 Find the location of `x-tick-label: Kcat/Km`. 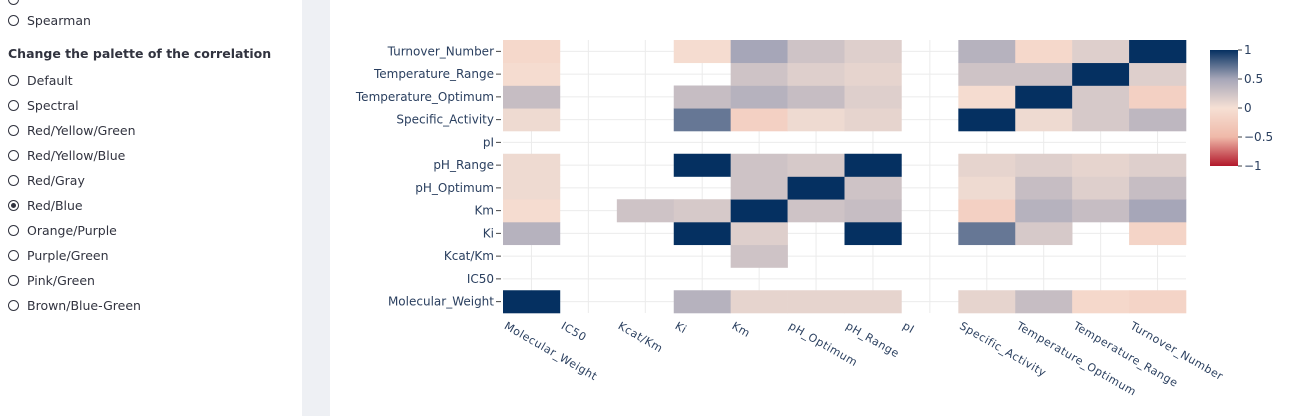

x-tick-label: Kcat/Km is located at coordinates (640, 337).